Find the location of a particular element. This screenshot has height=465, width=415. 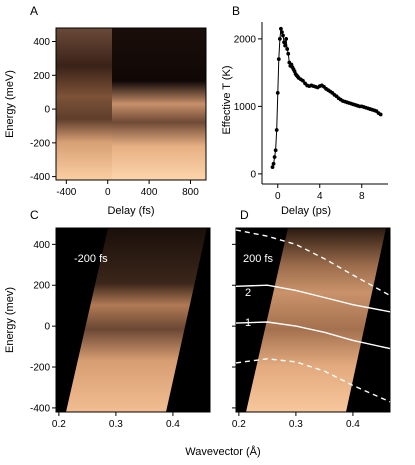

panel-a-ytick-label: 200 is located at coordinates (41, 76).